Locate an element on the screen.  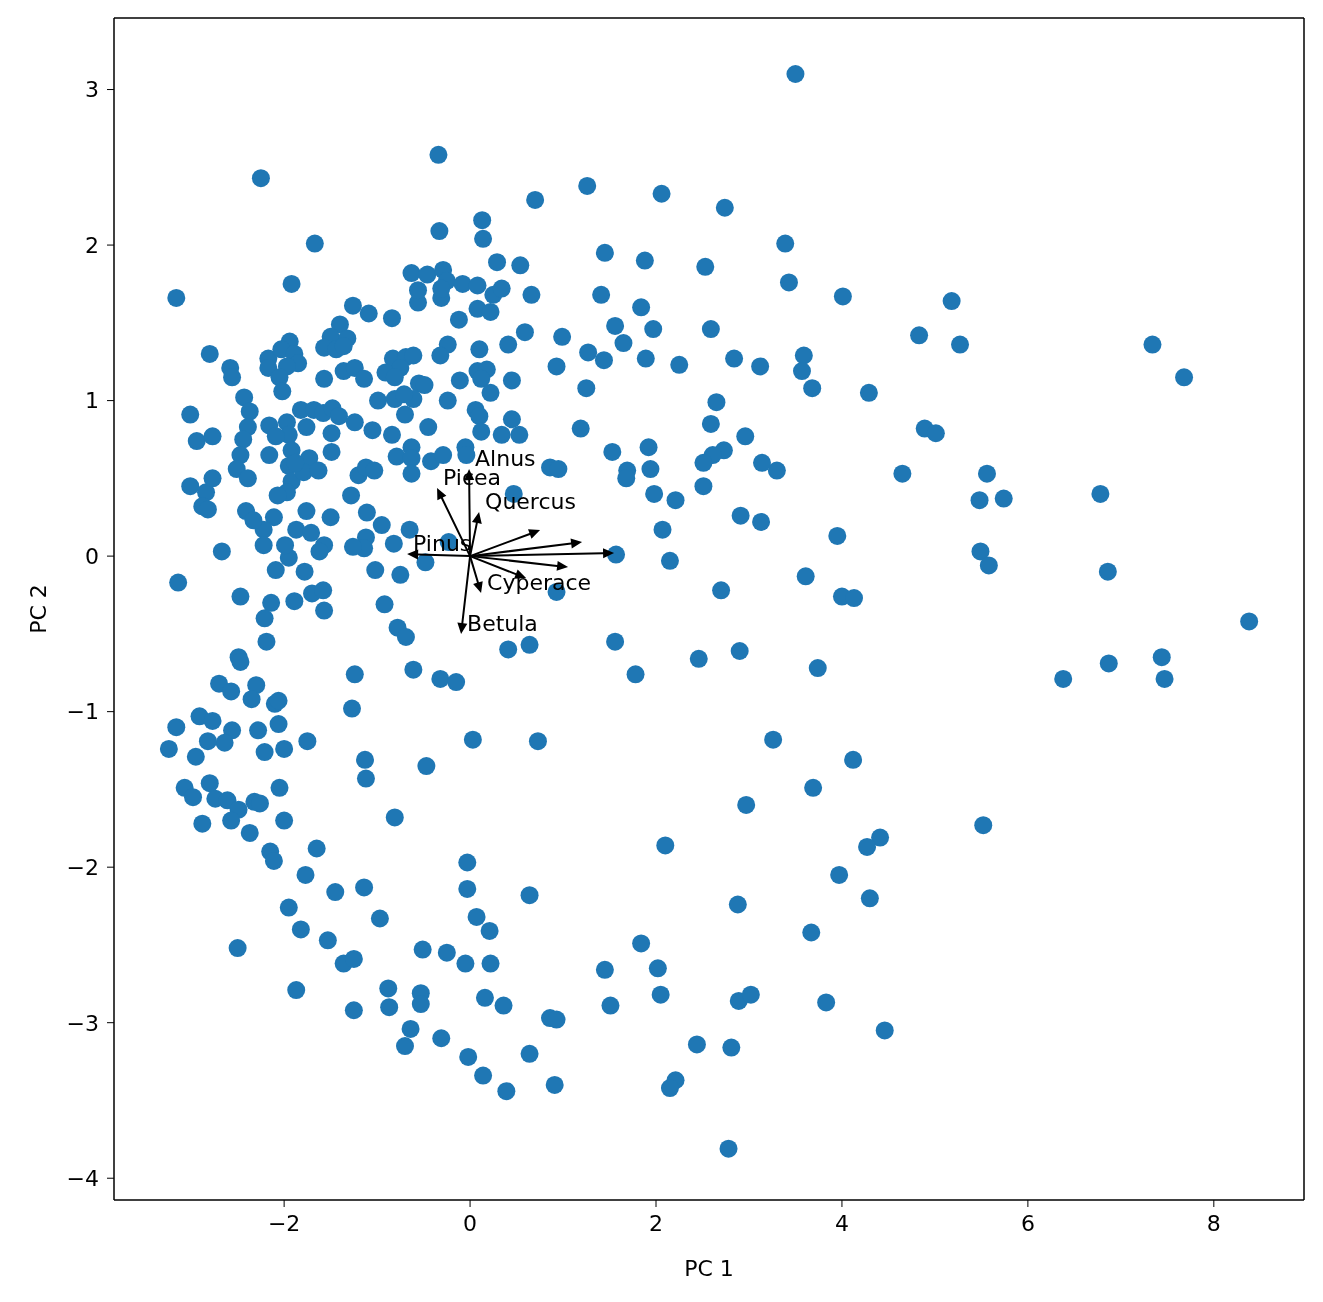
annotation: Cyperace is located at coordinates (539, 583).